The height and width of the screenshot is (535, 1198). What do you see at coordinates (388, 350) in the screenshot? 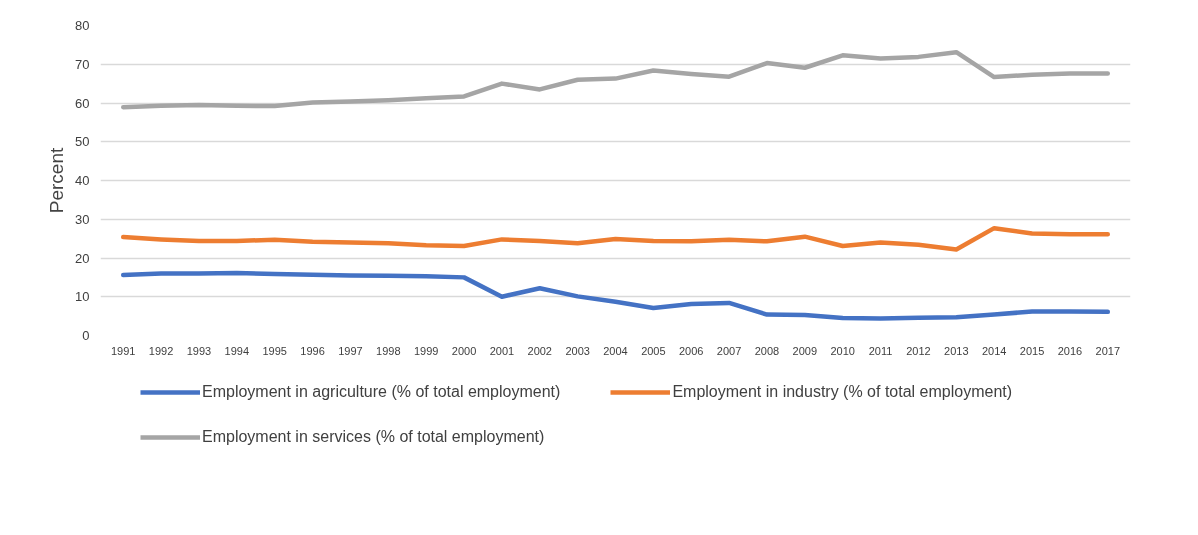
I see `x-tick-label: 1998` at bounding box center [388, 350].